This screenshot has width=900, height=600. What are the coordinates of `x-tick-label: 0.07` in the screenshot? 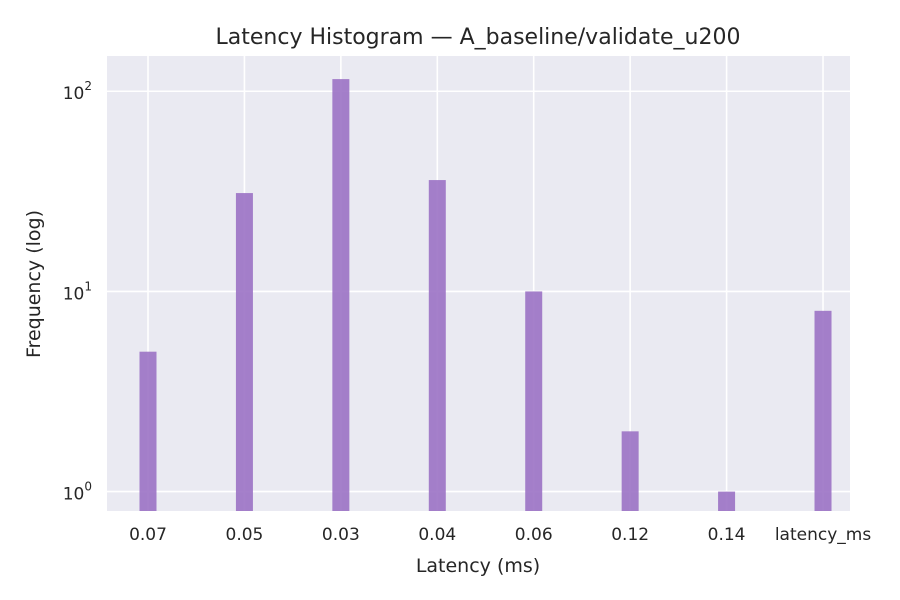 It's located at (148, 535).